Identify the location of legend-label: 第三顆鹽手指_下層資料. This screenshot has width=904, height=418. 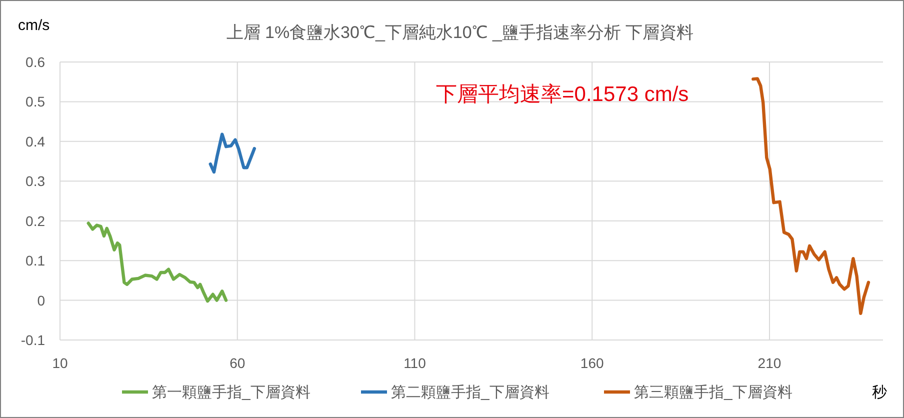
(713, 392).